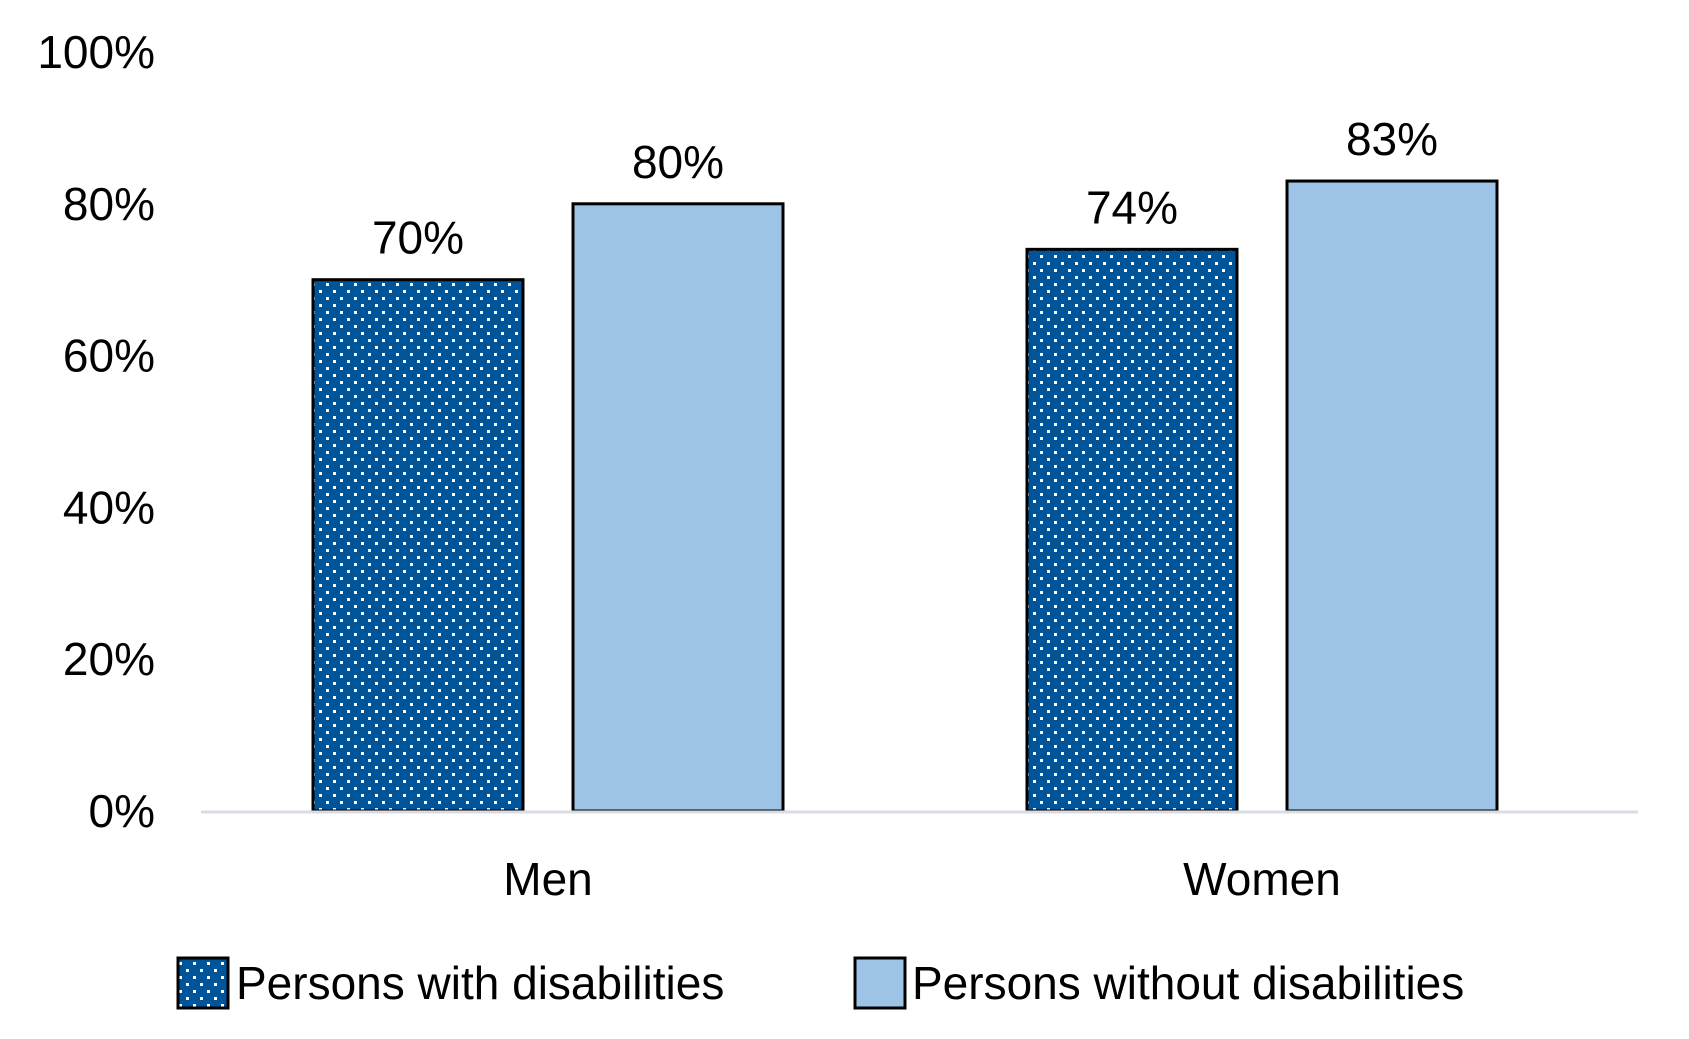 Image resolution: width=1689 pixels, height=1039 pixels. Describe the element at coordinates (547, 879) in the screenshot. I see `category-label-men: Men` at that location.